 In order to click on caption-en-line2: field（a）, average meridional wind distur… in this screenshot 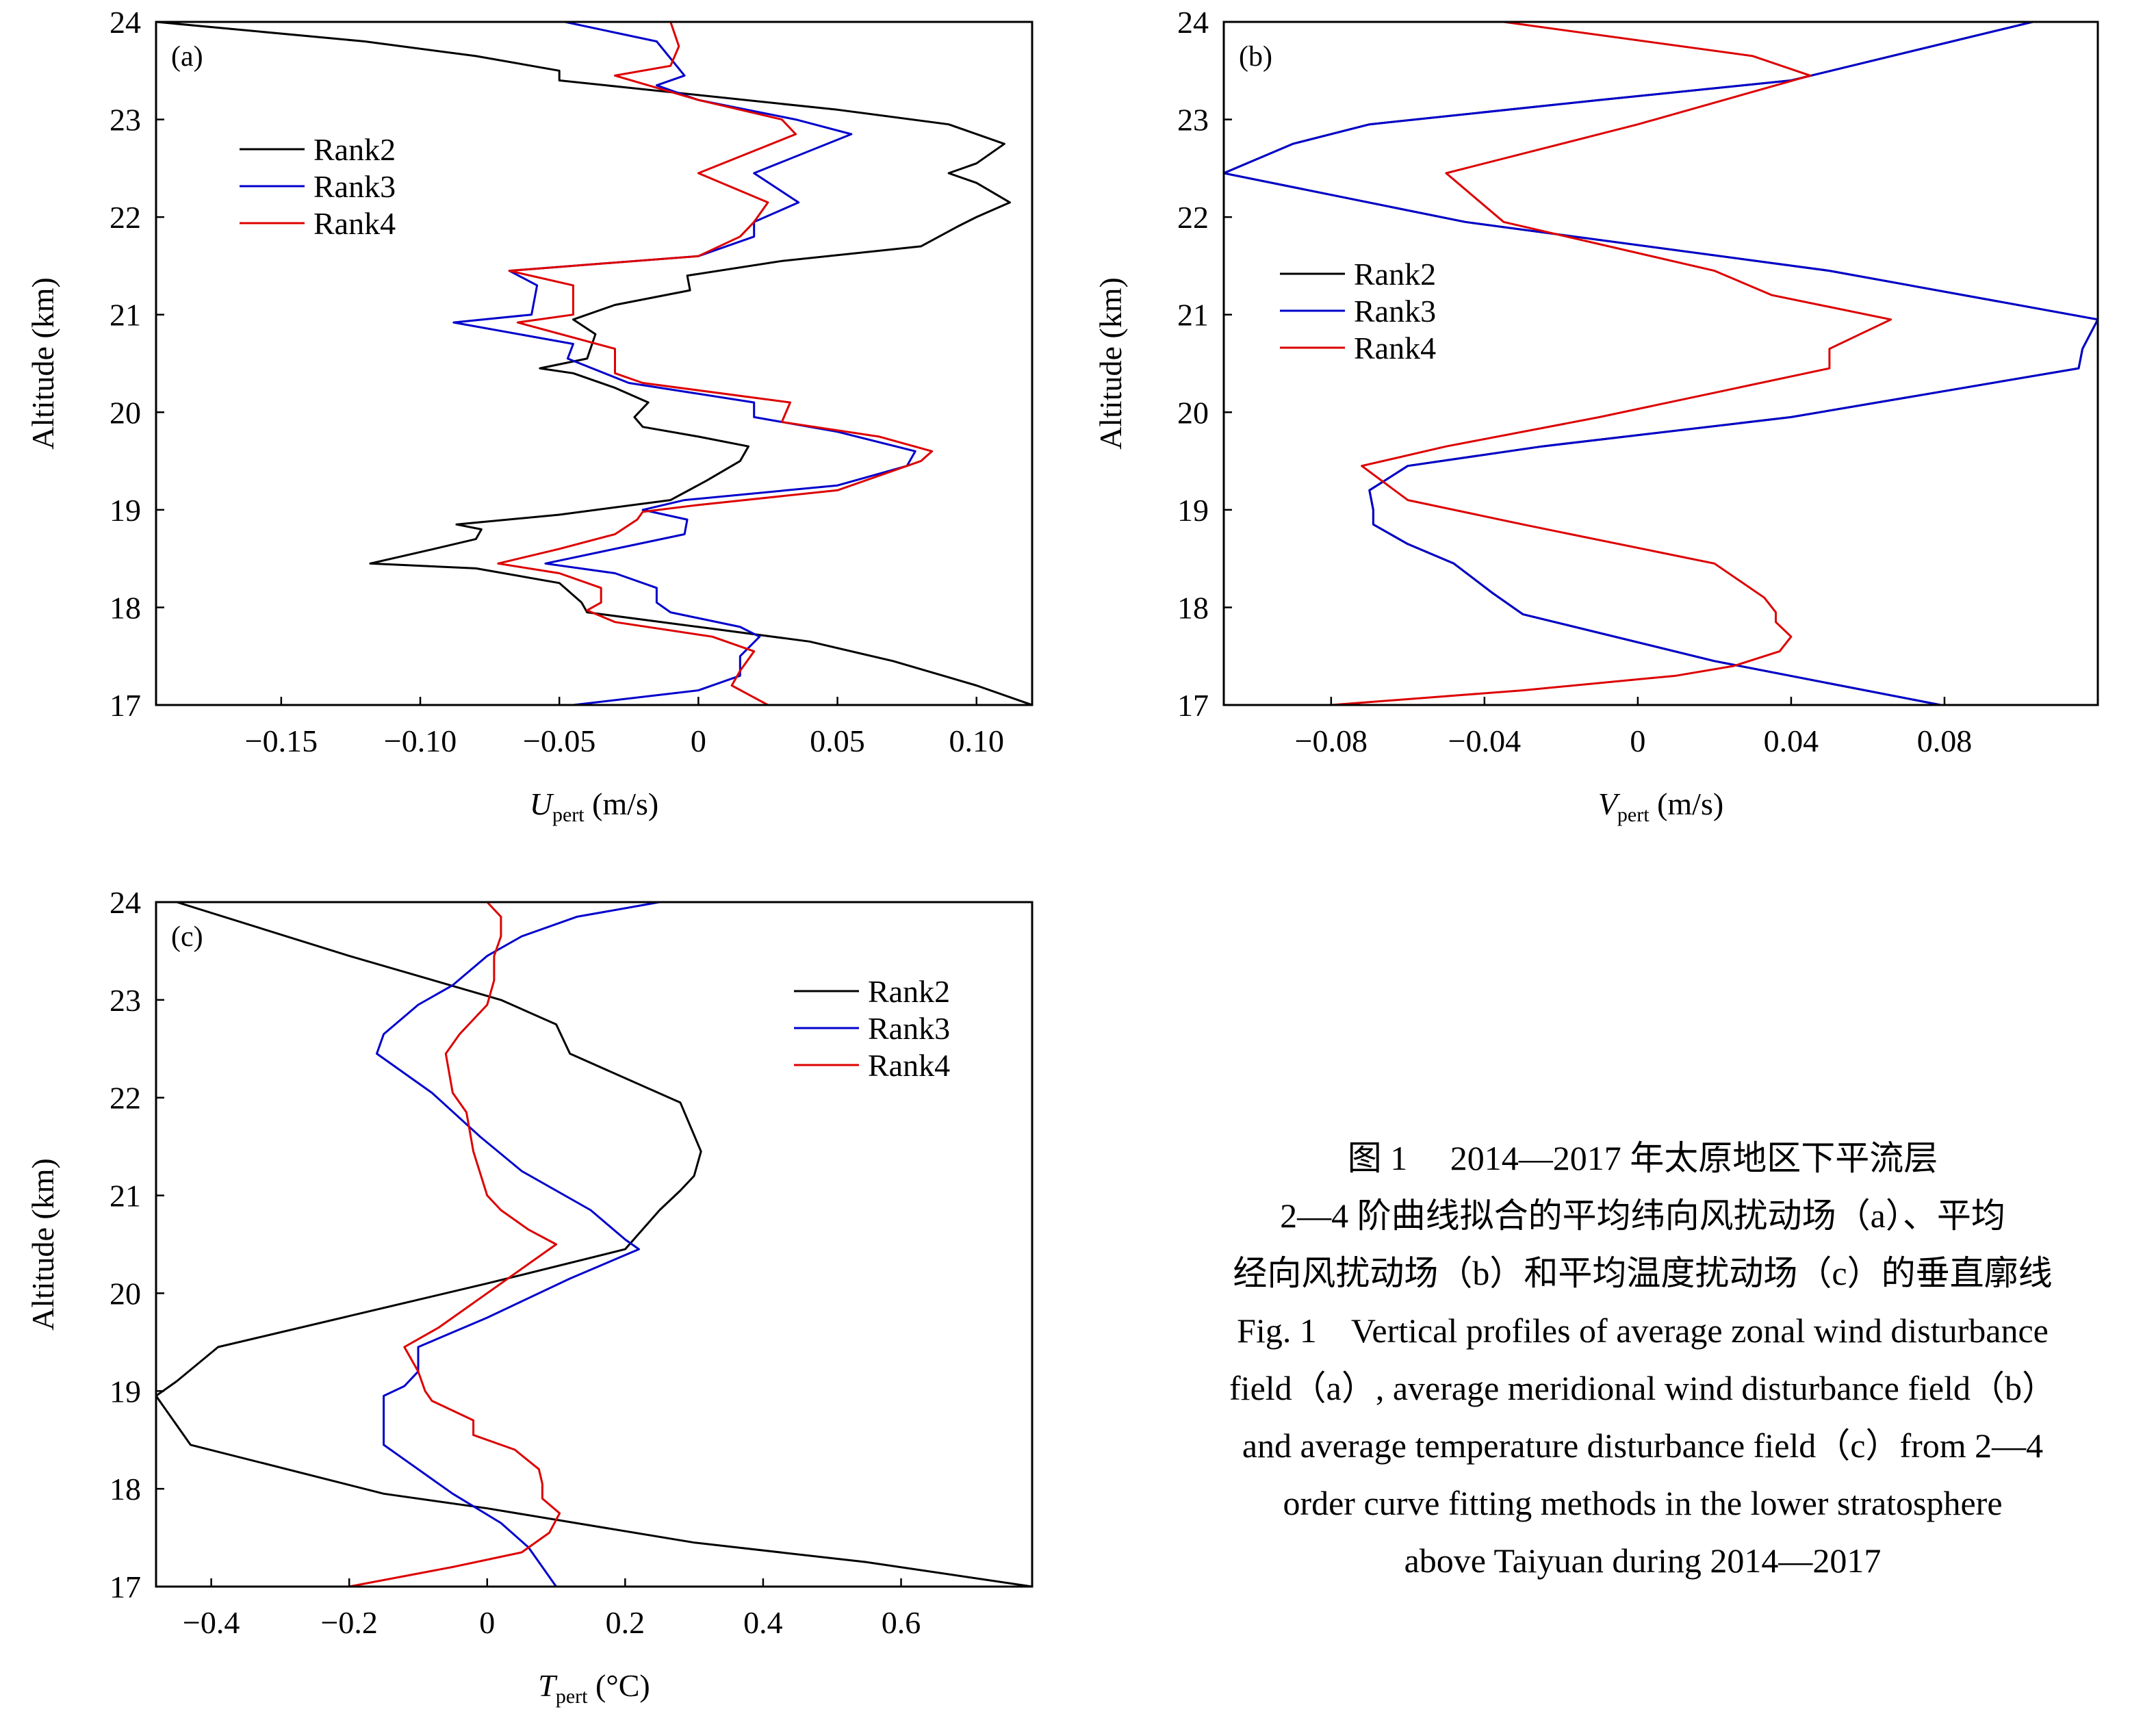, I will do `click(1643, 1388)`.